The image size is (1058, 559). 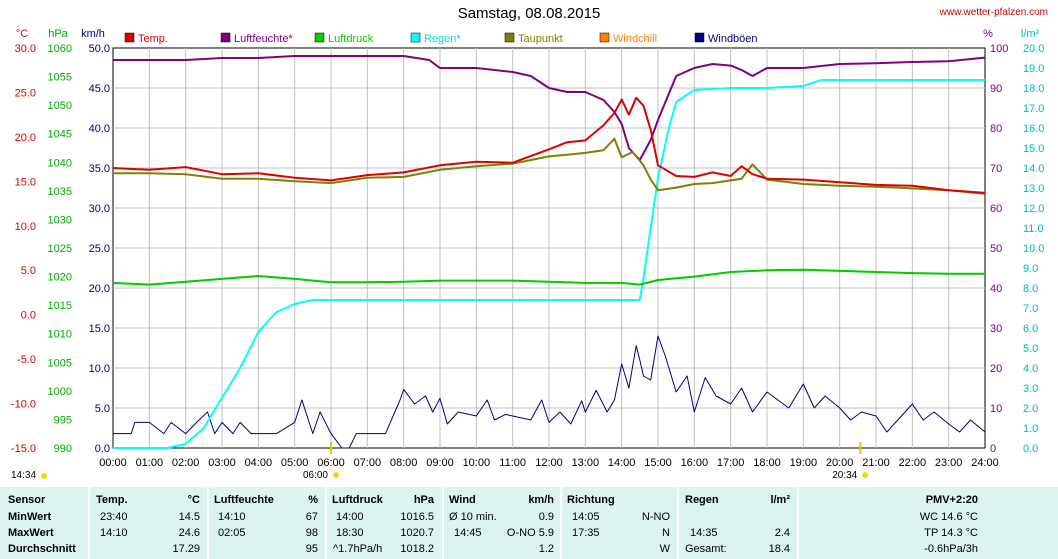 I want to click on current-sun-icon, so click(x=44, y=476).